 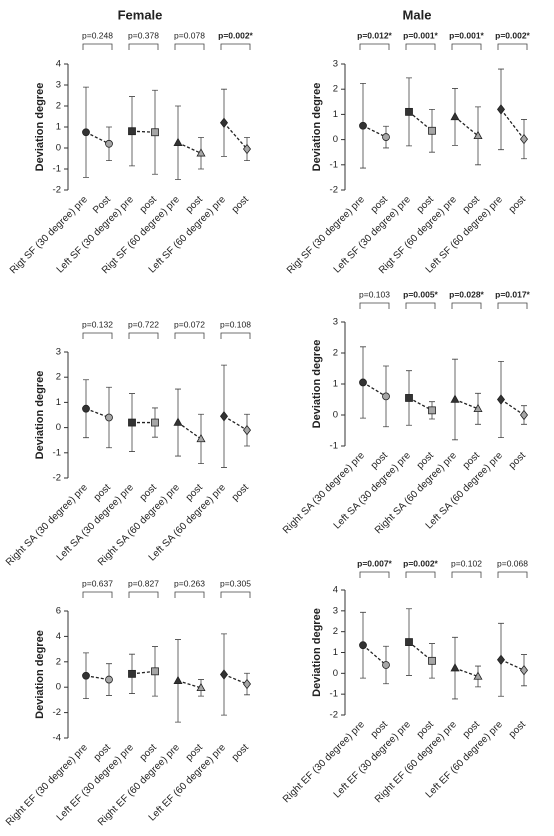 What do you see at coordinates (374, 563) in the screenshot?
I see `p-value: p=0.007*` at bounding box center [374, 563].